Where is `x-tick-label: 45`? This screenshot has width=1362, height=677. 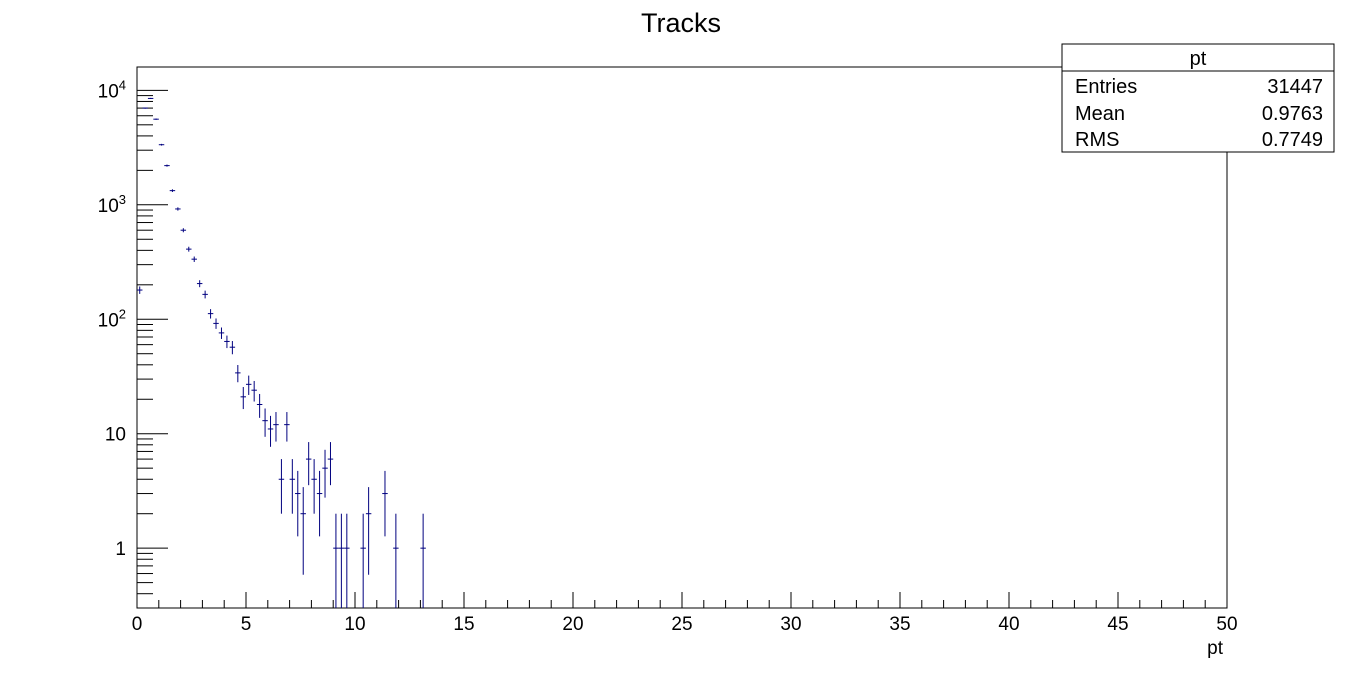
x-tick-label: 45 is located at coordinates (1117, 624).